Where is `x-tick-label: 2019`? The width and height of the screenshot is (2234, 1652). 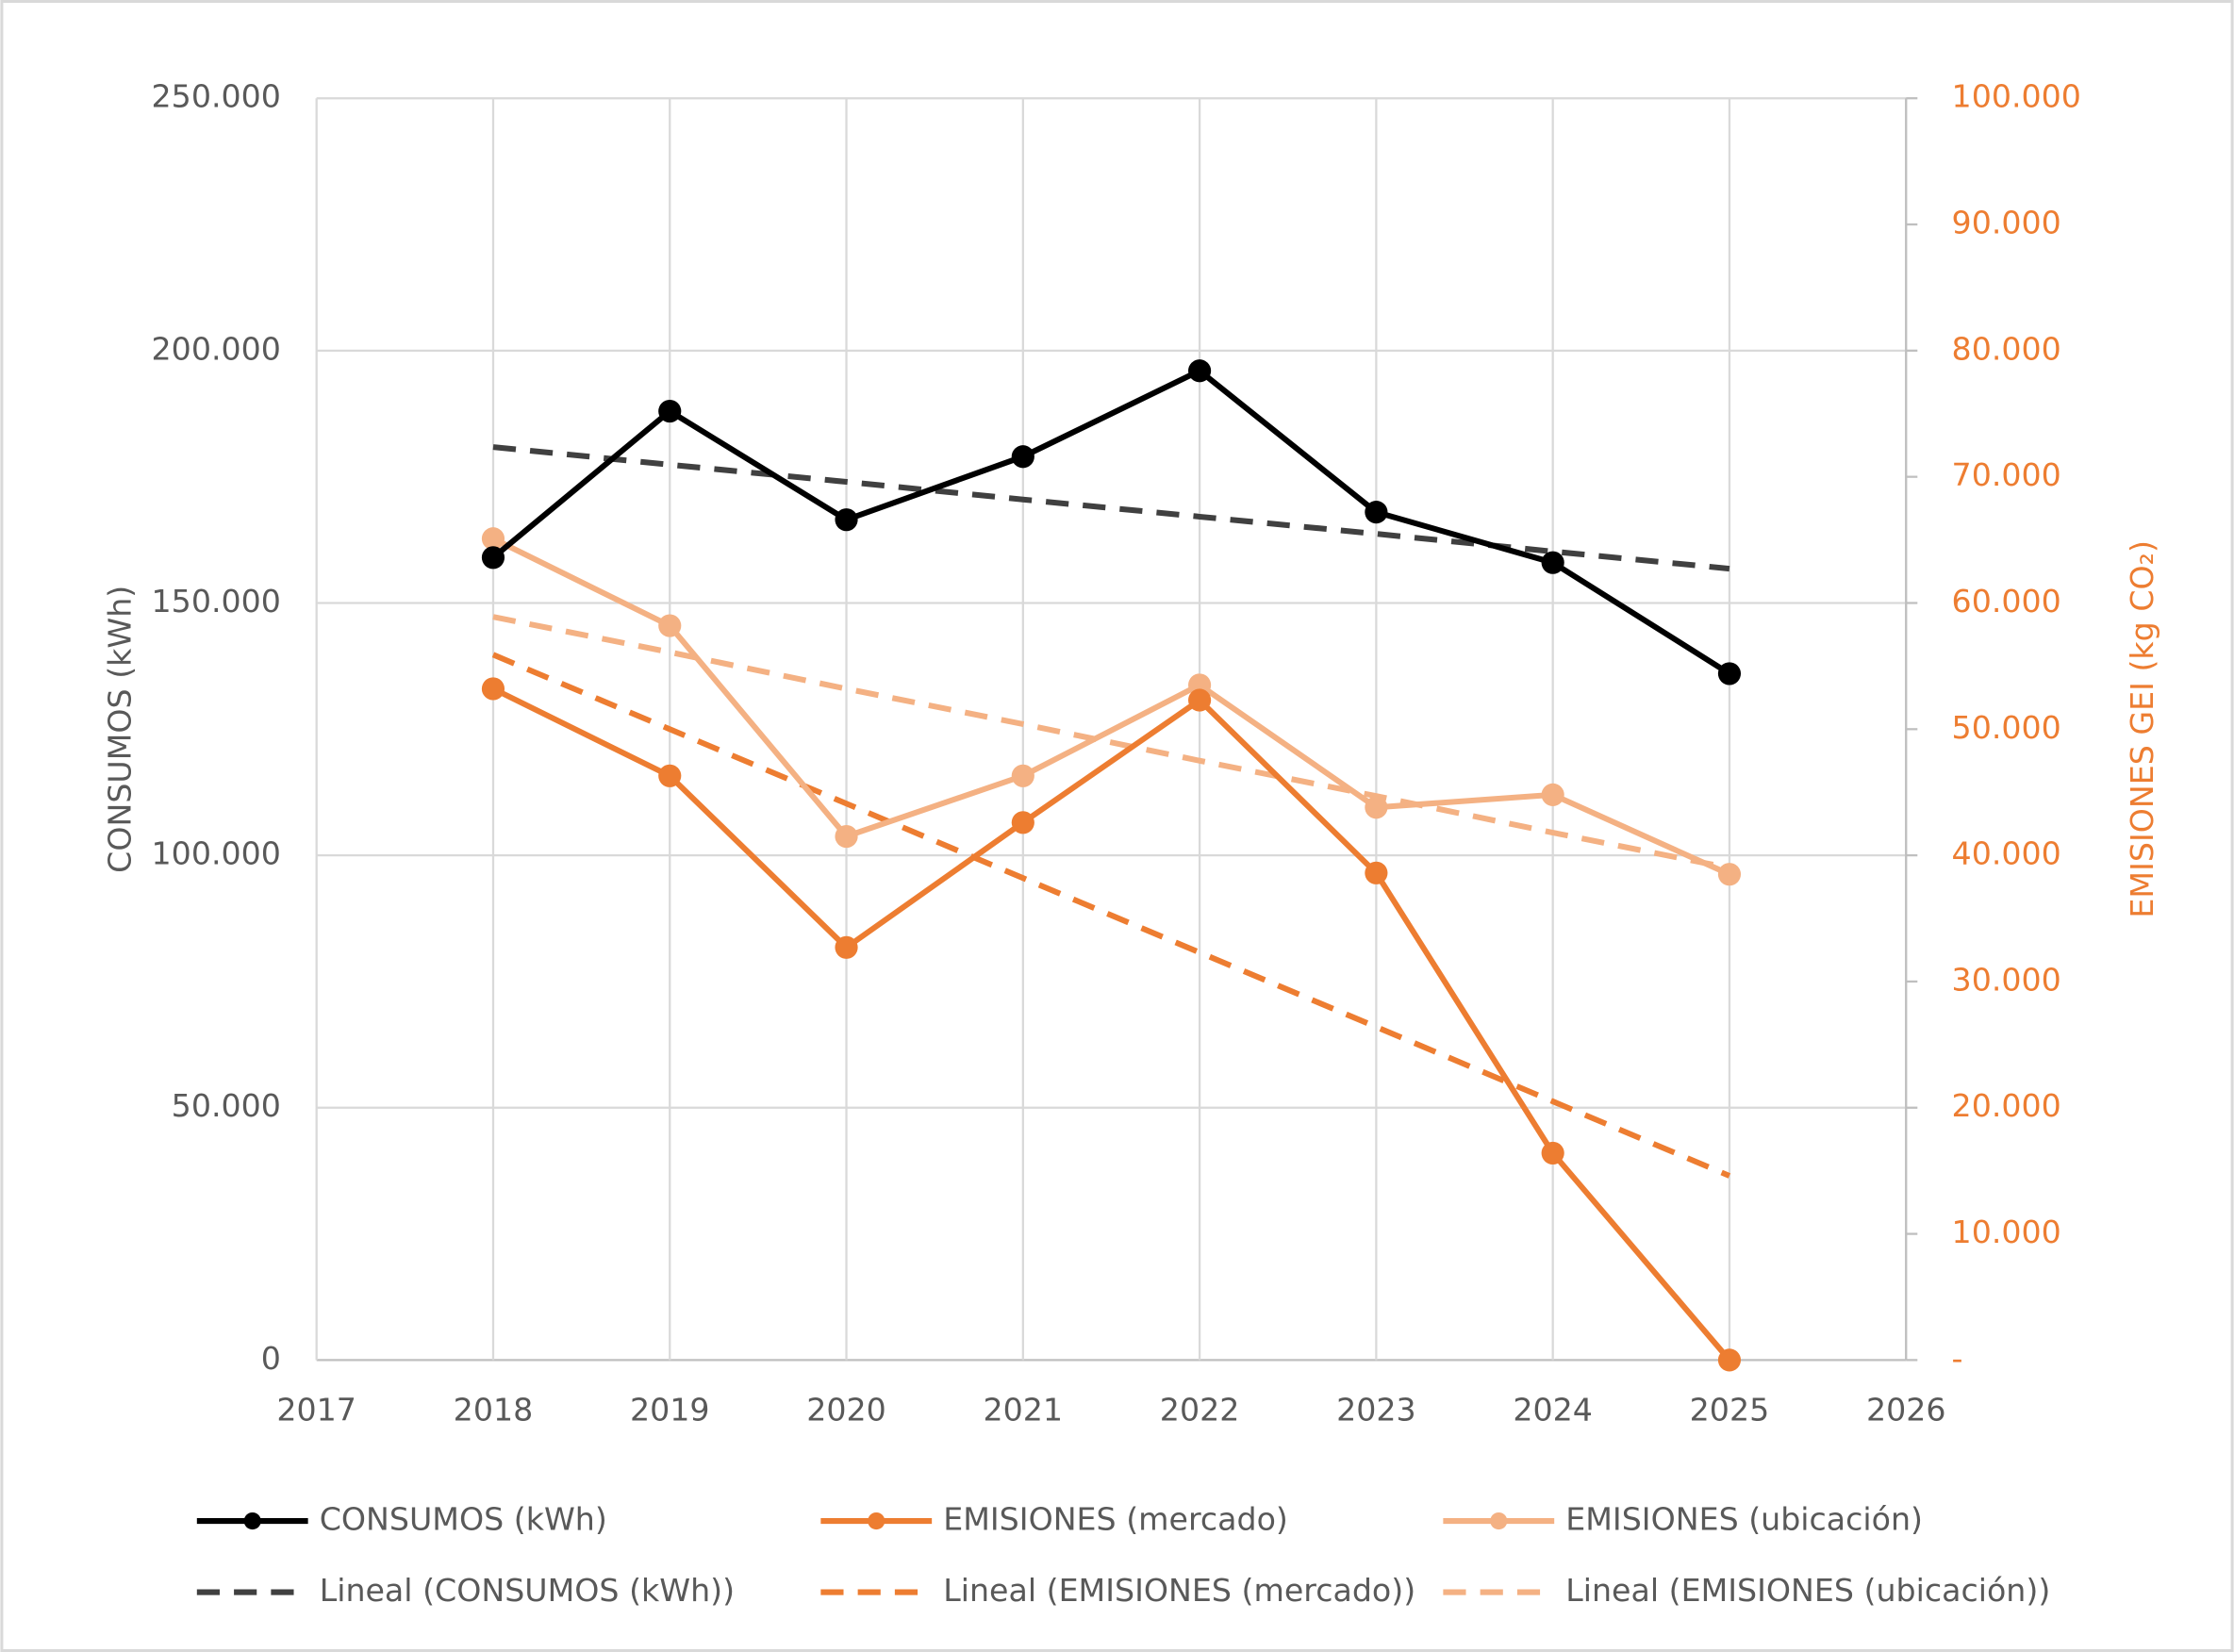 x-tick-label: 2019 is located at coordinates (670, 1409).